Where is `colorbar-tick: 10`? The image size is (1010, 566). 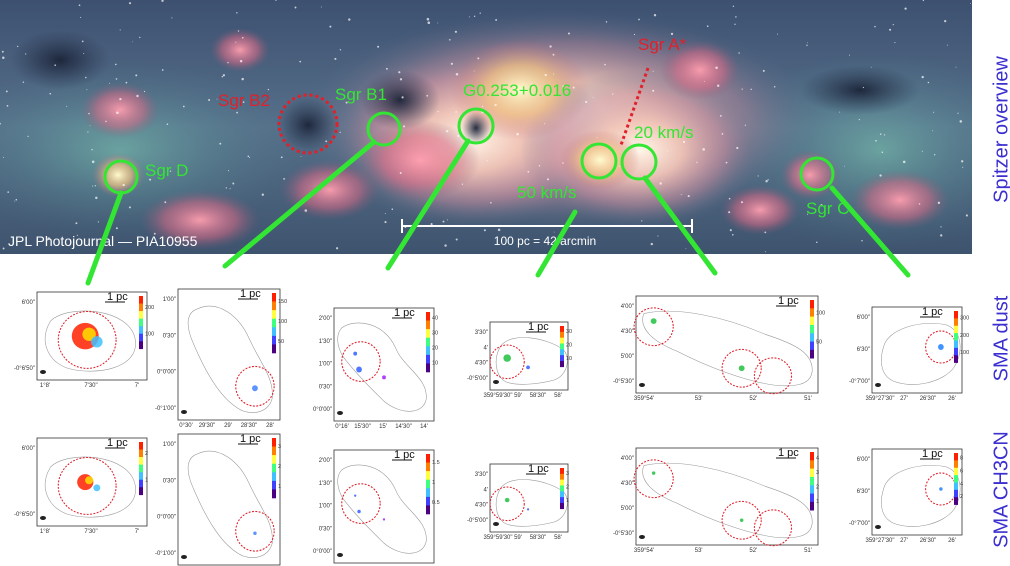
colorbar-tick: 10 is located at coordinates (569, 359).